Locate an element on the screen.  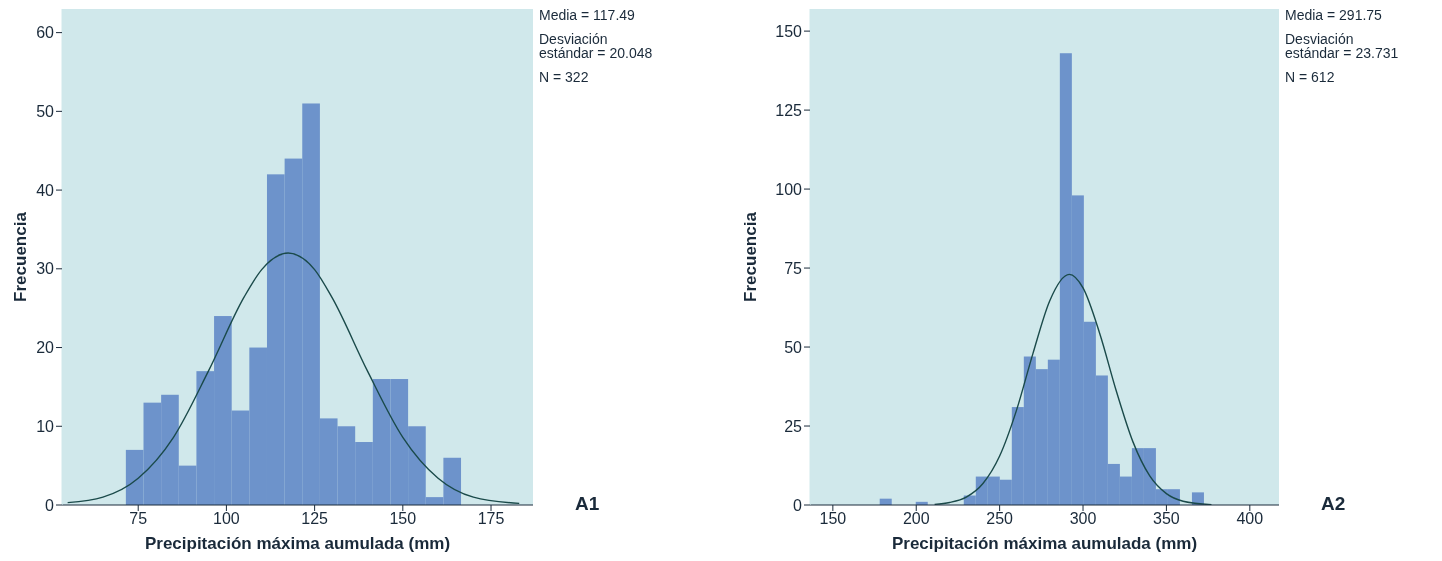
x-tick-label: 400 is located at coordinates (1250, 519).